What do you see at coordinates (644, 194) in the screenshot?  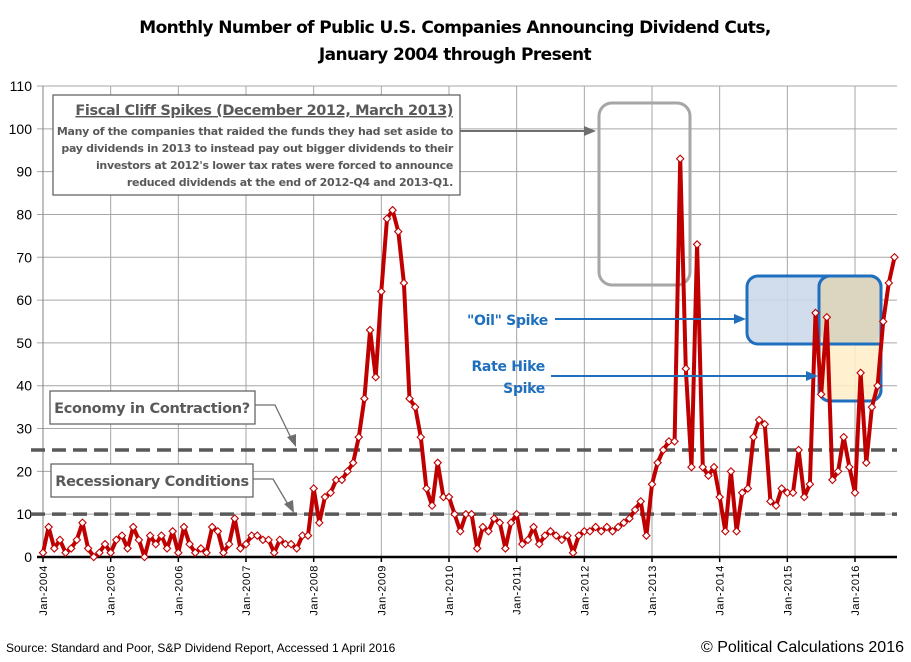 I see `fiscal-cliff-highlight-box` at bounding box center [644, 194].